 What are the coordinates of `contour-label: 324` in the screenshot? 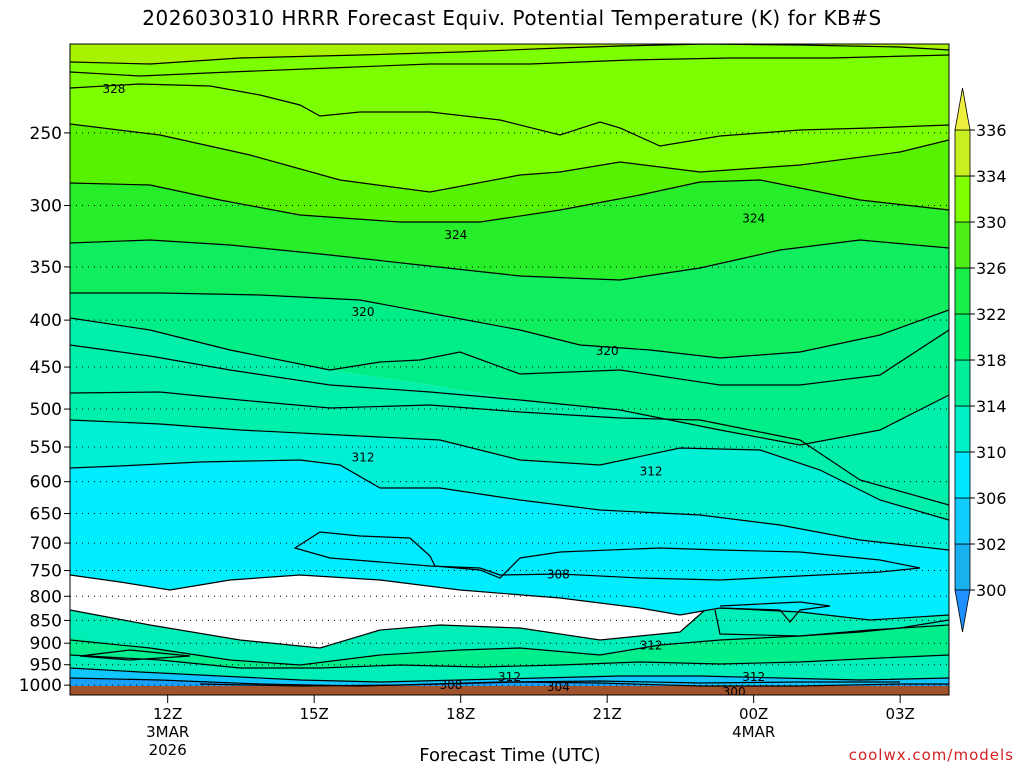 It's located at (753, 219).